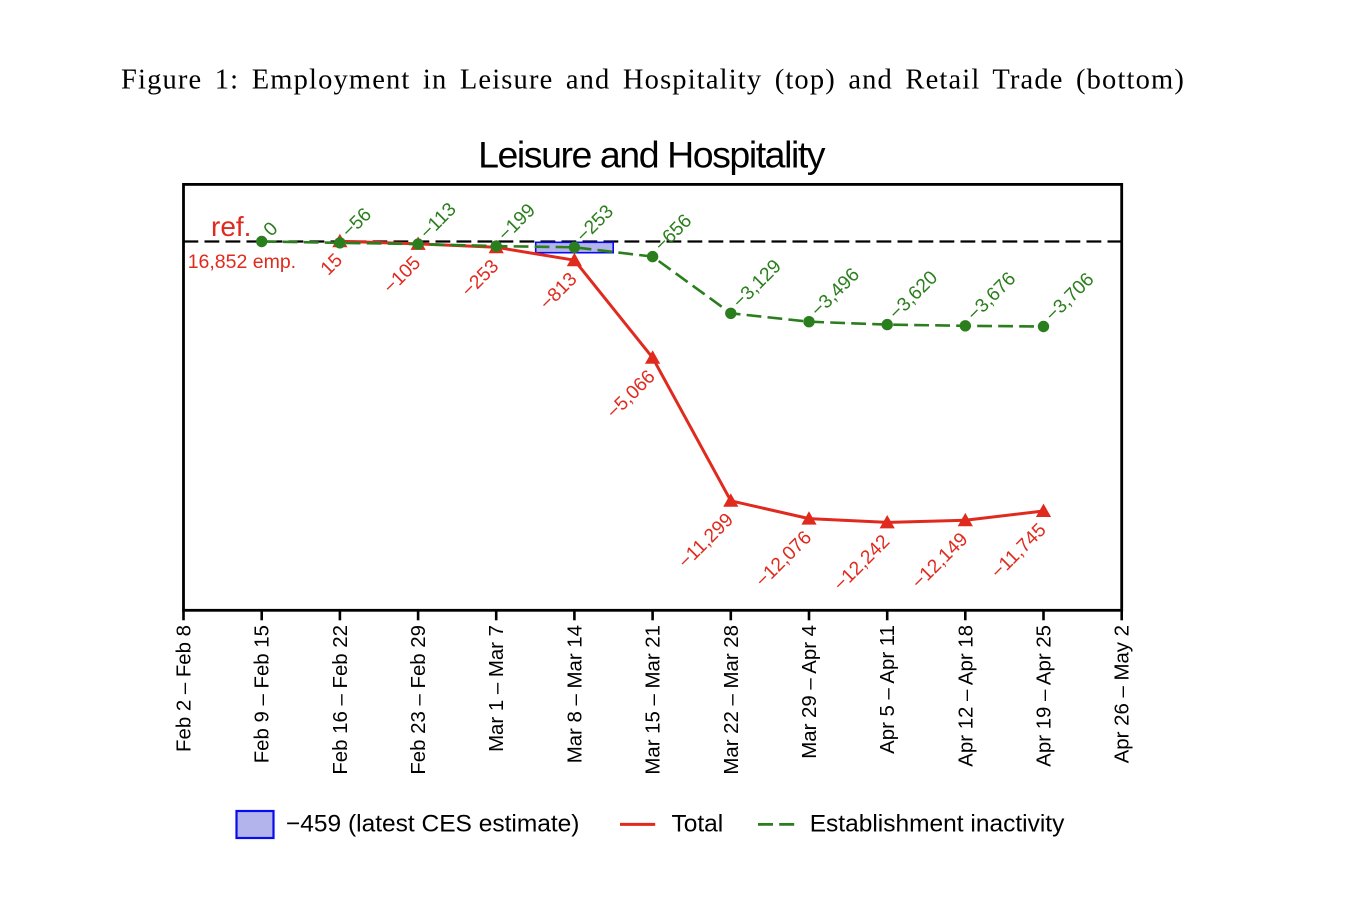 The width and height of the screenshot is (1360, 906). Describe the element at coordinates (242, 262) in the screenshot. I see `svg-text: 16,852 emp.` at that location.